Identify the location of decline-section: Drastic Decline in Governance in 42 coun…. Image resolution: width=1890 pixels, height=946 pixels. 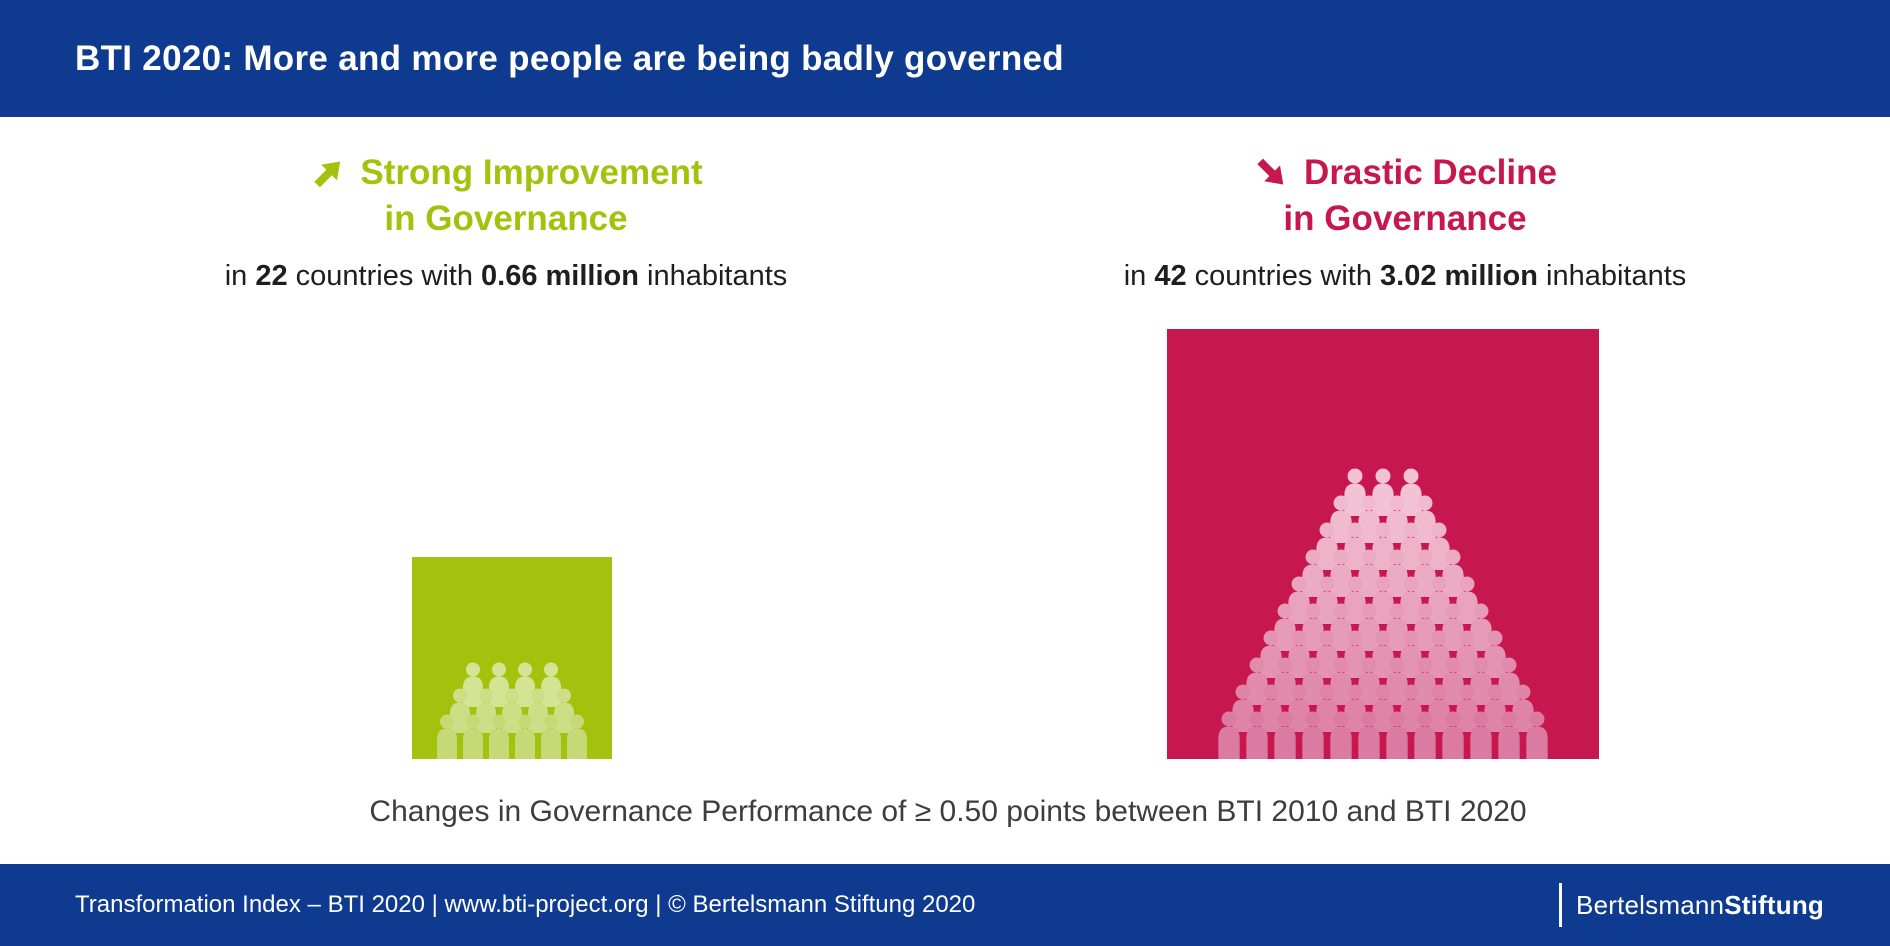
(1405, 222).